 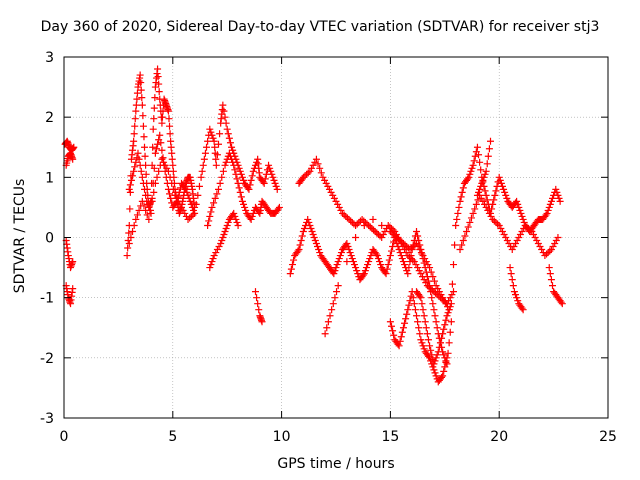 I want to click on y-tick-label: 2, so click(x=49, y=118).